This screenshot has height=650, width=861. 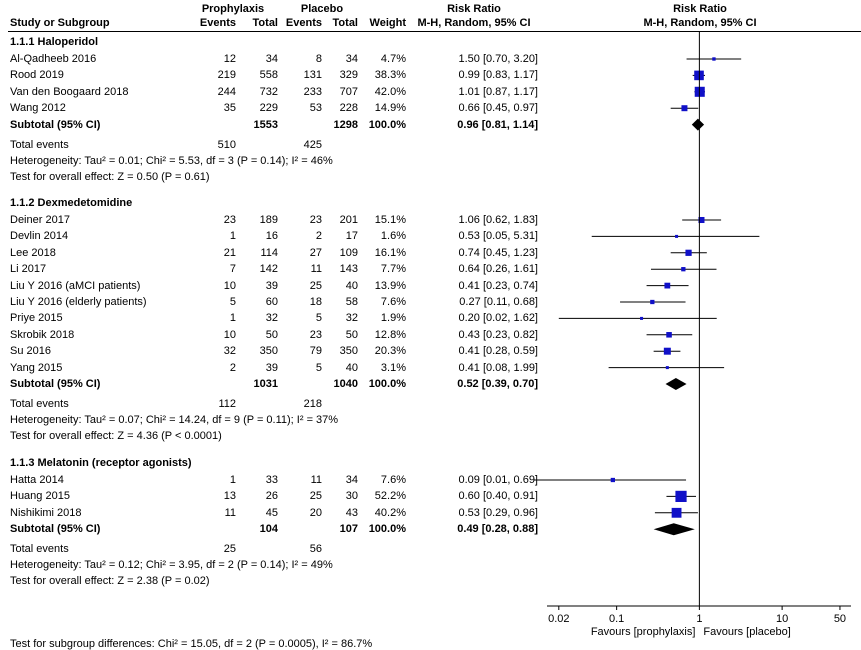 What do you see at coordinates (33, 252) in the screenshot?
I see `study-name: Lee 2018` at bounding box center [33, 252].